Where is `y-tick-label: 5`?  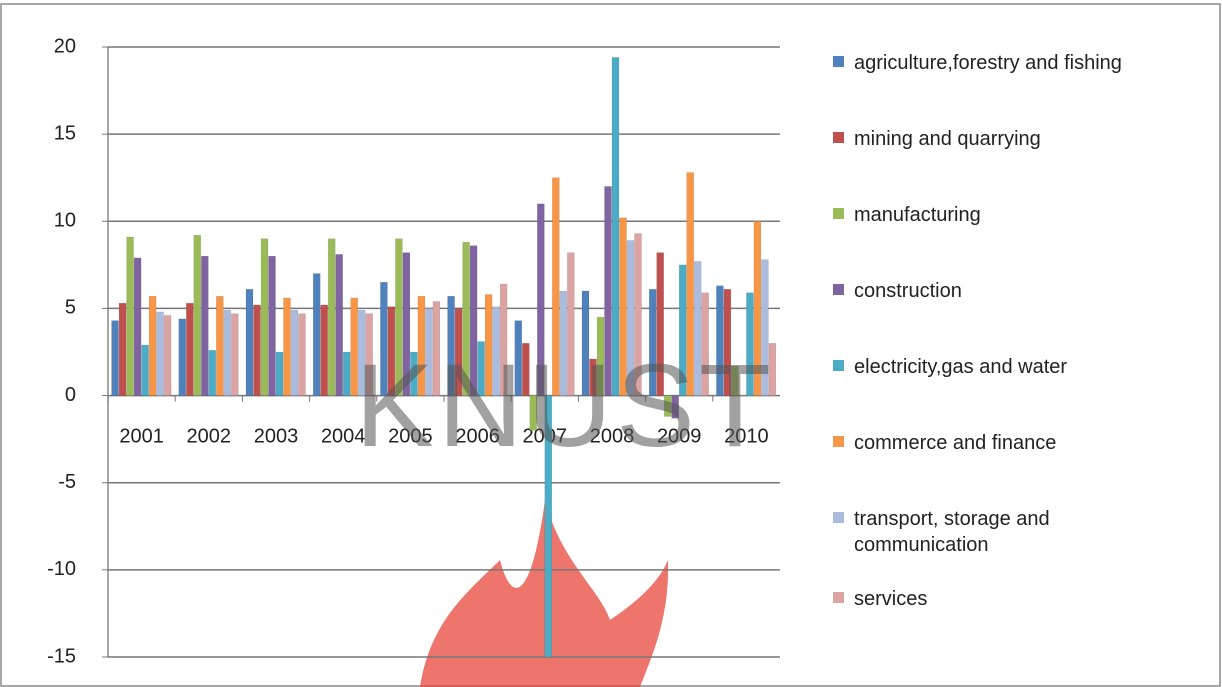 y-tick-label: 5 is located at coordinates (70, 308).